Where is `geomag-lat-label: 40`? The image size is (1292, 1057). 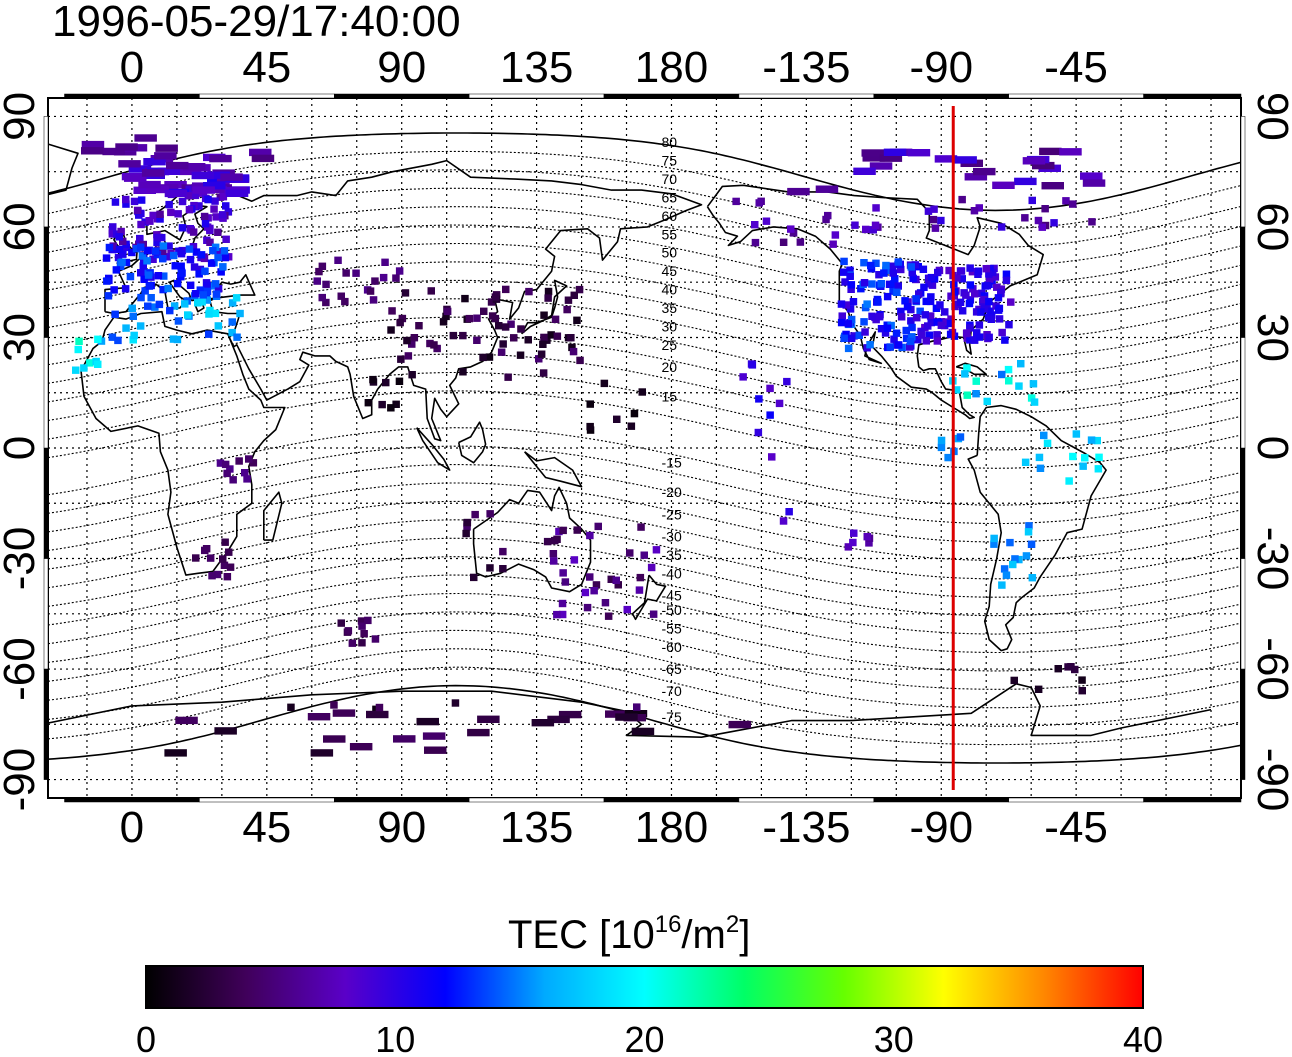 geomag-lat-label: 40 is located at coordinates (670, 290).